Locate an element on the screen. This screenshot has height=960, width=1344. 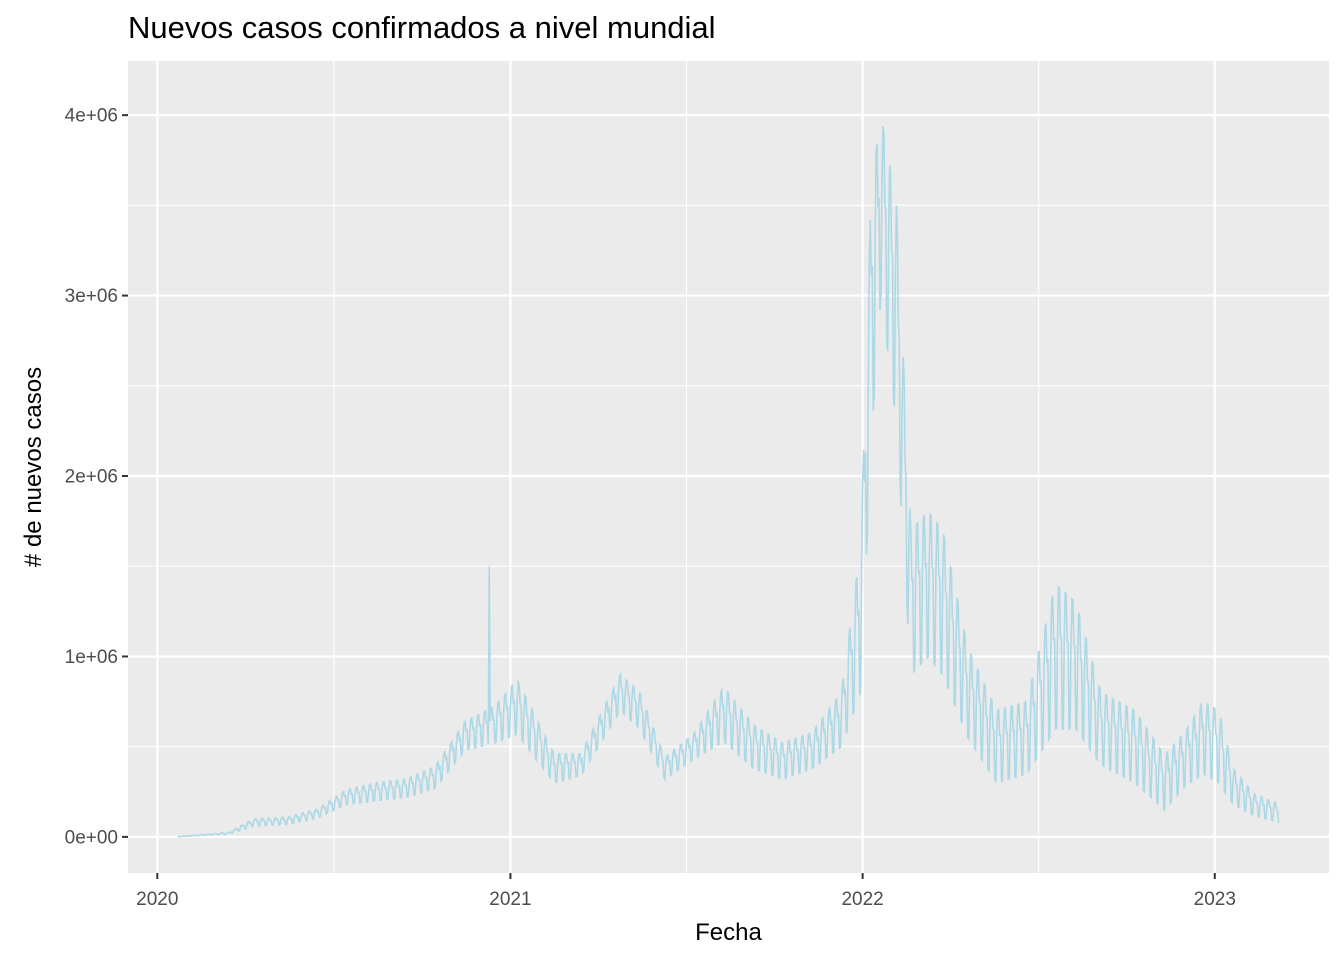
x-tick-label: 2020 is located at coordinates (157, 899).